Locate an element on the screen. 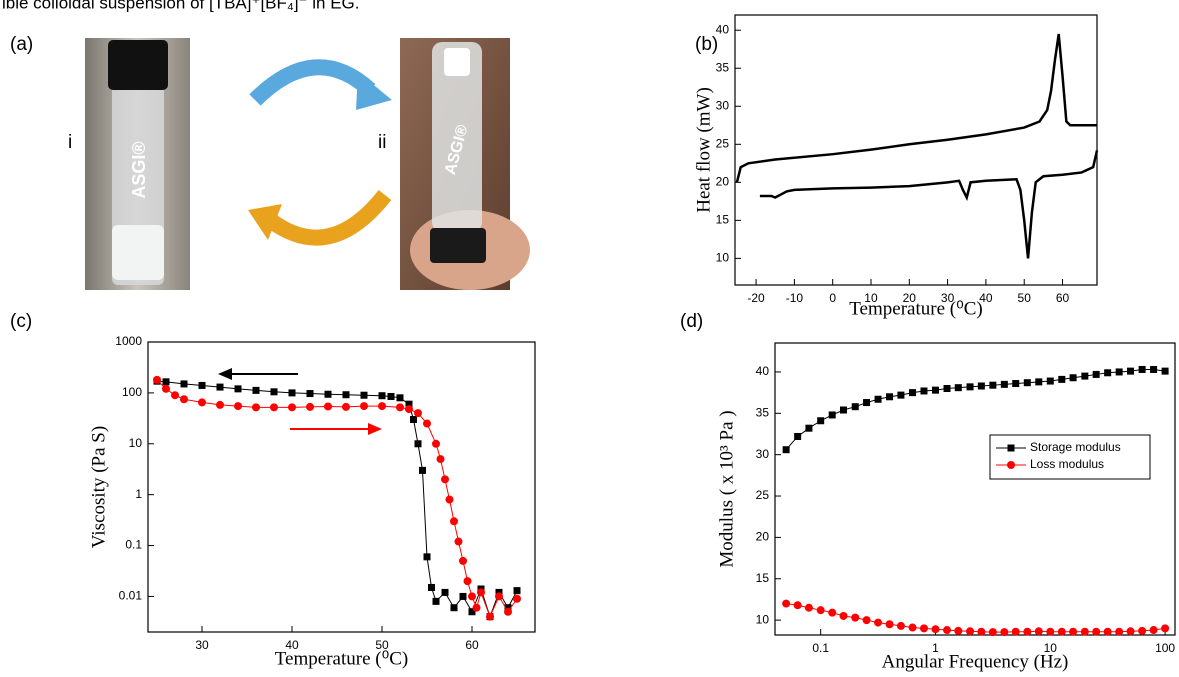 This screenshot has height=677, width=1179. plot-frame is located at coordinates (916, 150).